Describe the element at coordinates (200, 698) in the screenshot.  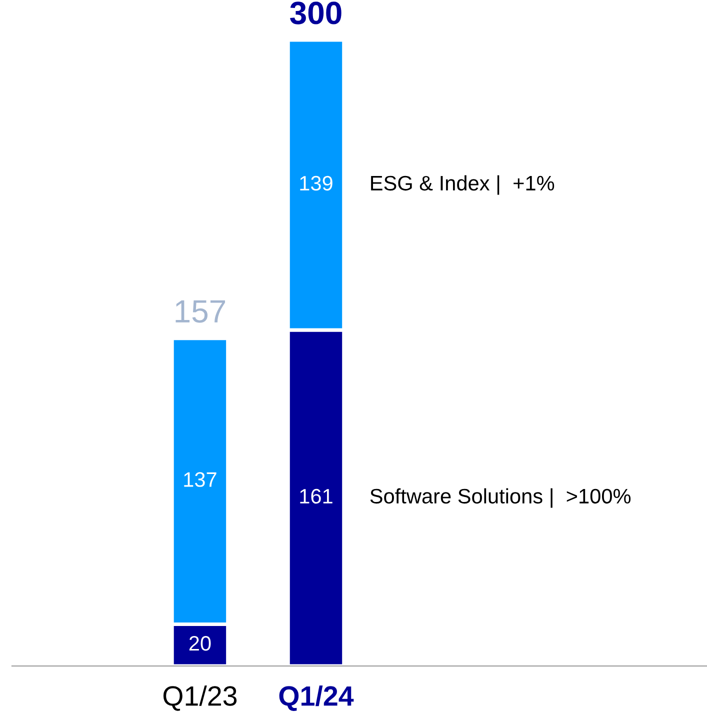
I see `x-tick-label: Q1/23` at that location.